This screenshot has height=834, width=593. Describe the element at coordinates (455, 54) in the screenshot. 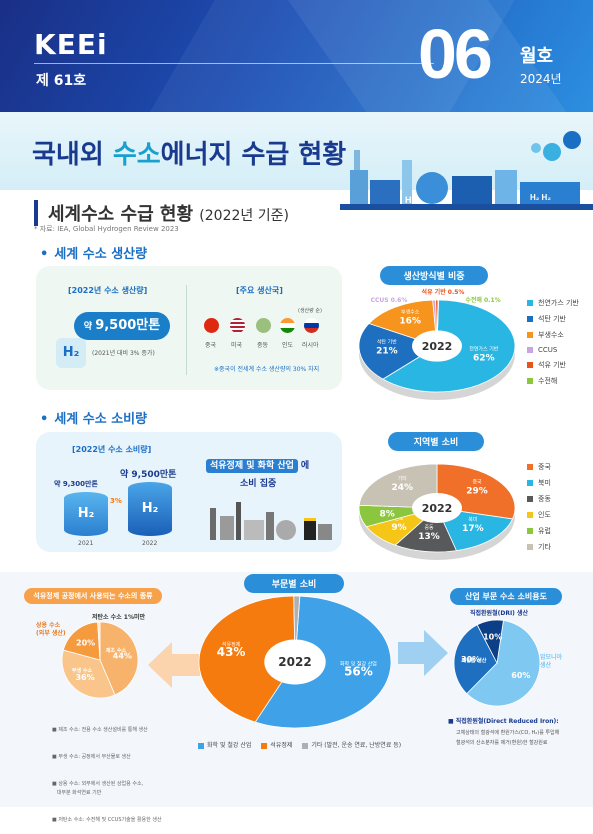

I see `month-number: 06` at that location.